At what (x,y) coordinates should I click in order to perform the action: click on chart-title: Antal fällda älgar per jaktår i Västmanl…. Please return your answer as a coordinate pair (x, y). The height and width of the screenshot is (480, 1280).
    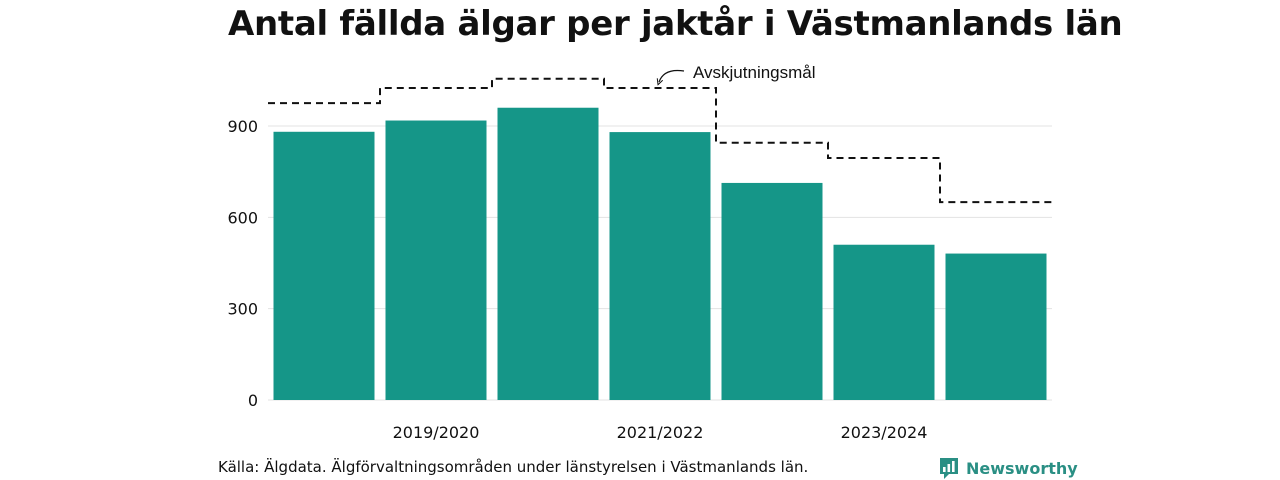
    Looking at the image, I should click on (675, 24).